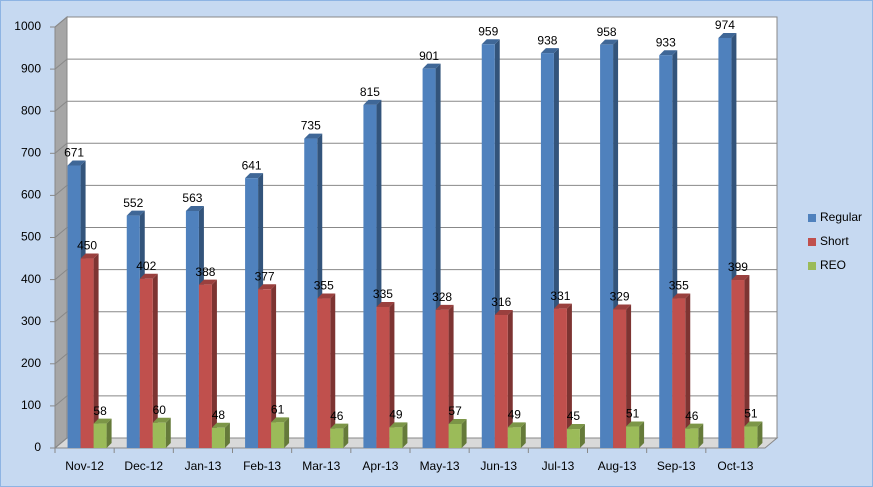 The height and width of the screenshot is (487, 873). What do you see at coordinates (370, 92) in the screenshot?
I see `data-label: 815` at bounding box center [370, 92].